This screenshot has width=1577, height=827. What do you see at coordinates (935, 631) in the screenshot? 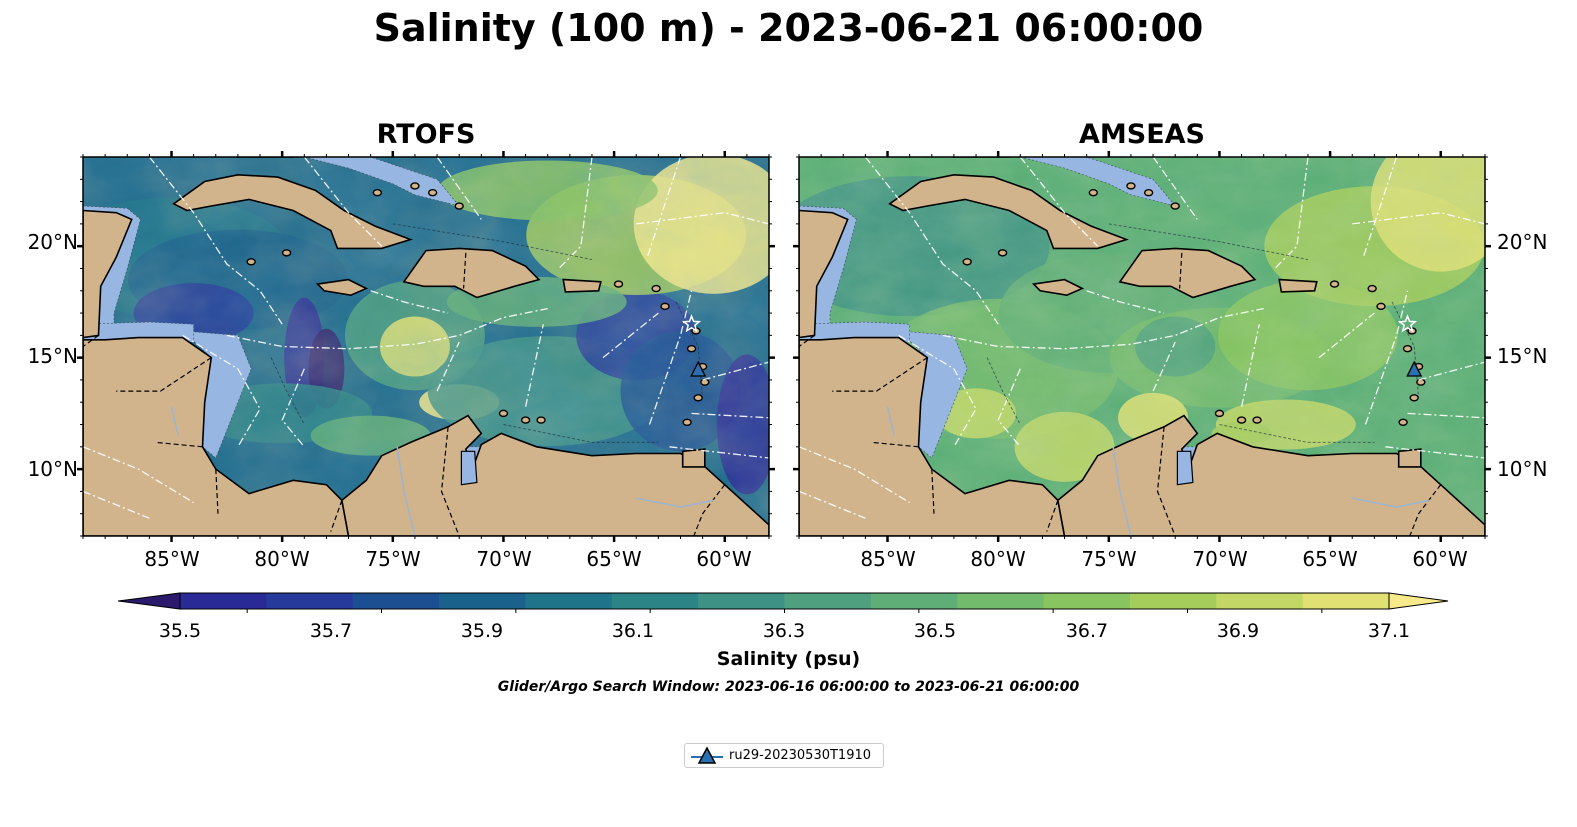
I see `colorbar-tick-label: 36.5` at bounding box center [935, 631].